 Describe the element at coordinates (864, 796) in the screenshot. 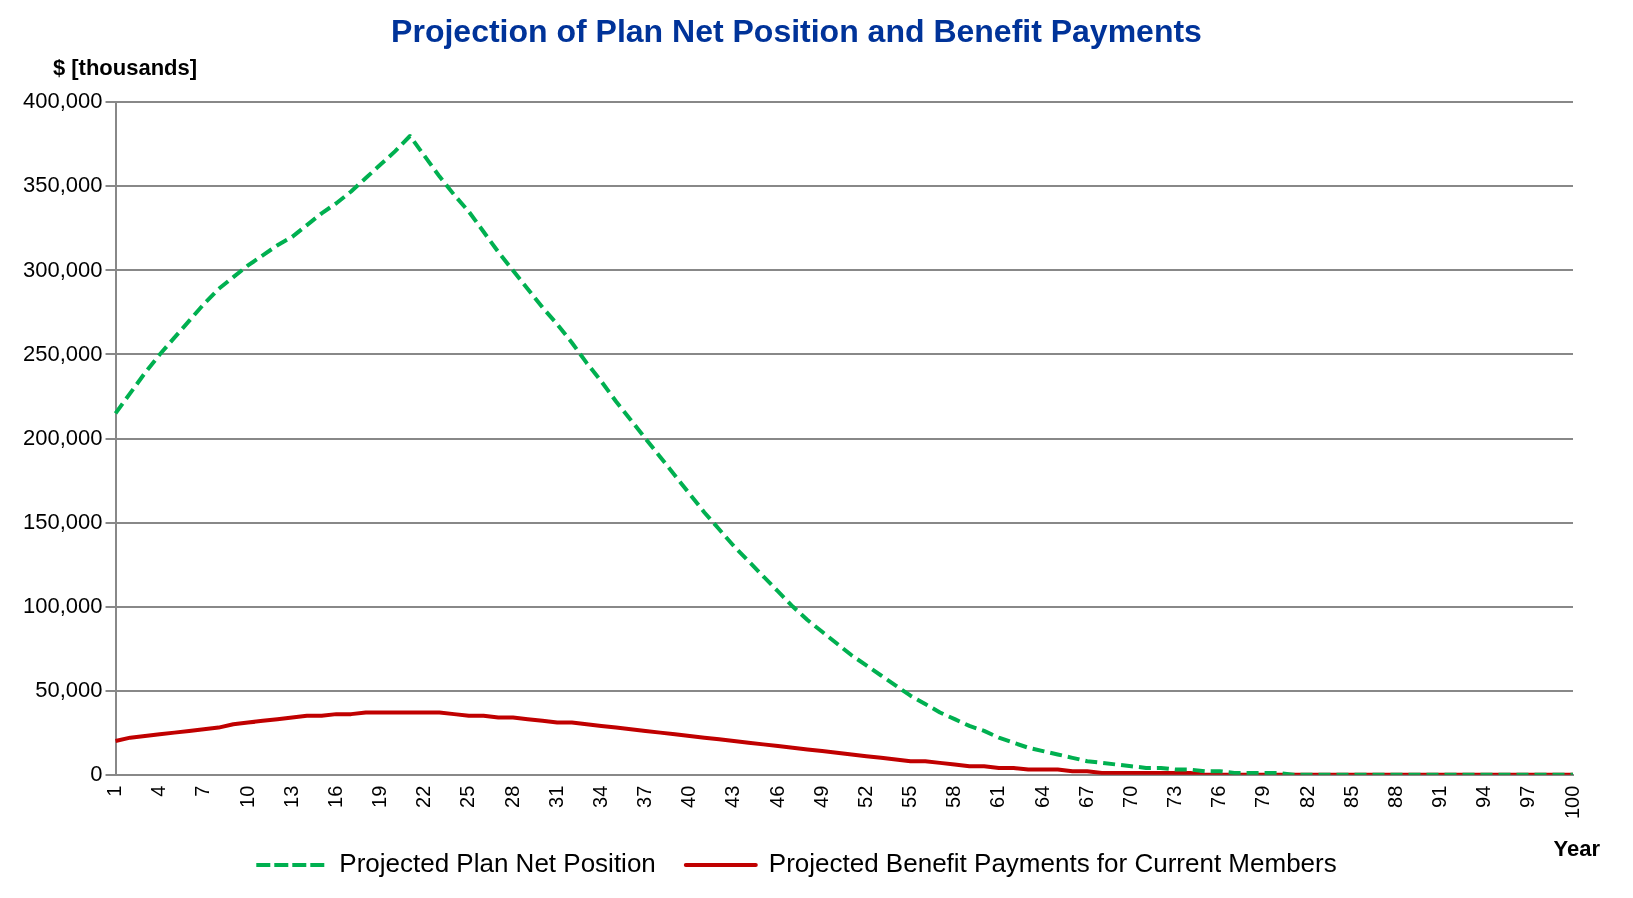

I see `x-tick-label: 52` at that location.